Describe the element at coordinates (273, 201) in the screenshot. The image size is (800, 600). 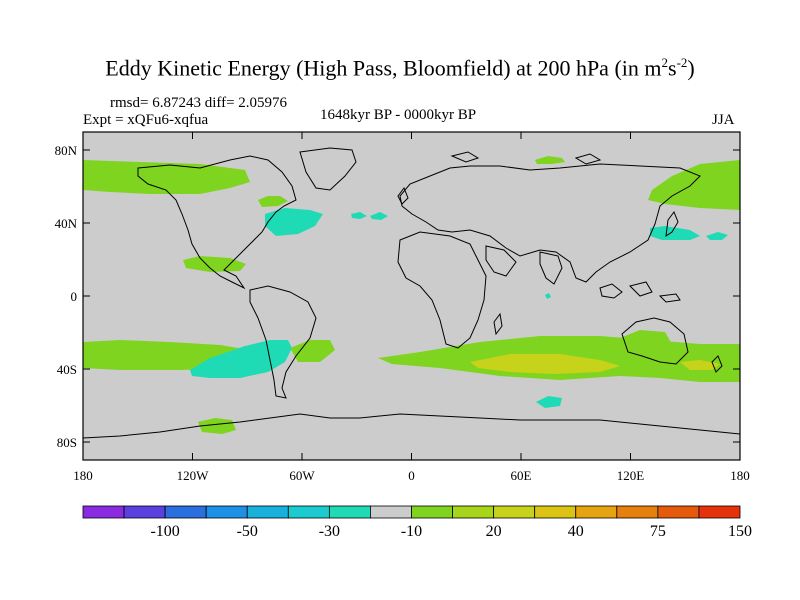
I see `region-north-atlantic-north` at that location.